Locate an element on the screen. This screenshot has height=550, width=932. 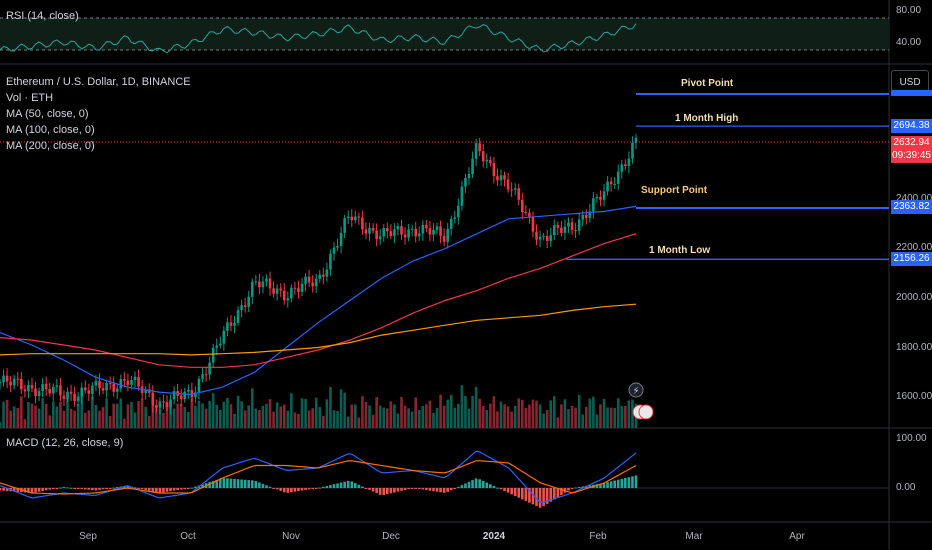
flag-icon is located at coordinates (646, 412).